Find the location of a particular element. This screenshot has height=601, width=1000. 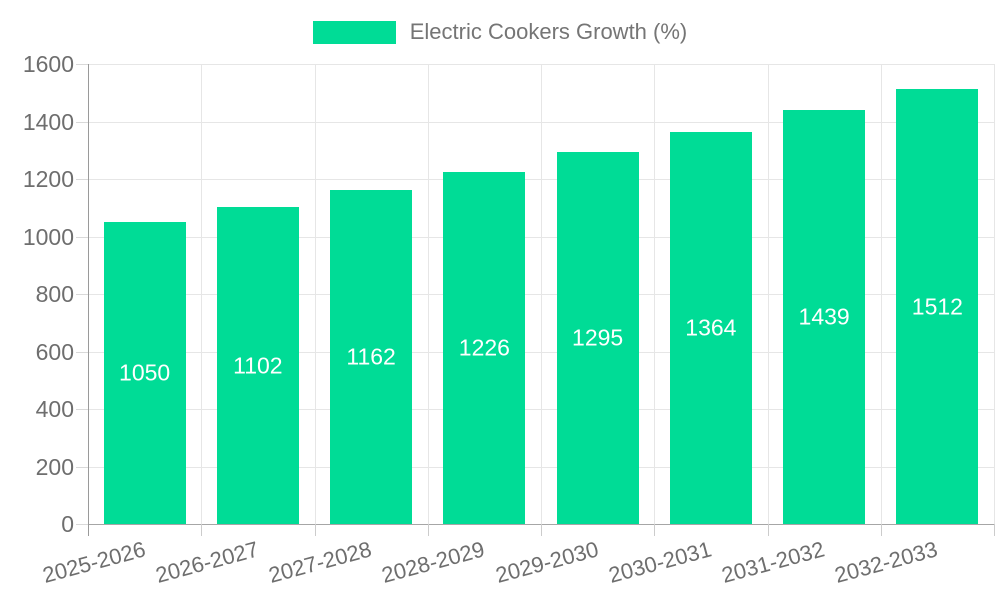

bar-value-label: 1102 is located at coordinates (258, 365).